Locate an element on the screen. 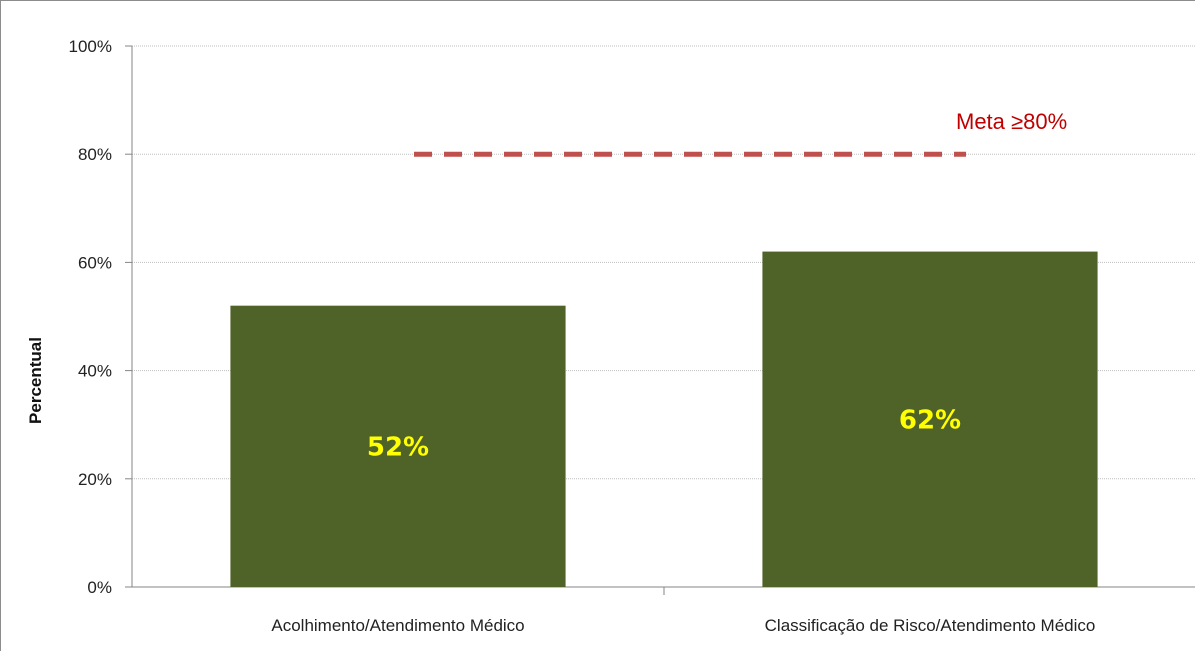 This screenshot has width=1195, height=652. y-tick-label: 60% is located at coordinates (95, 262).